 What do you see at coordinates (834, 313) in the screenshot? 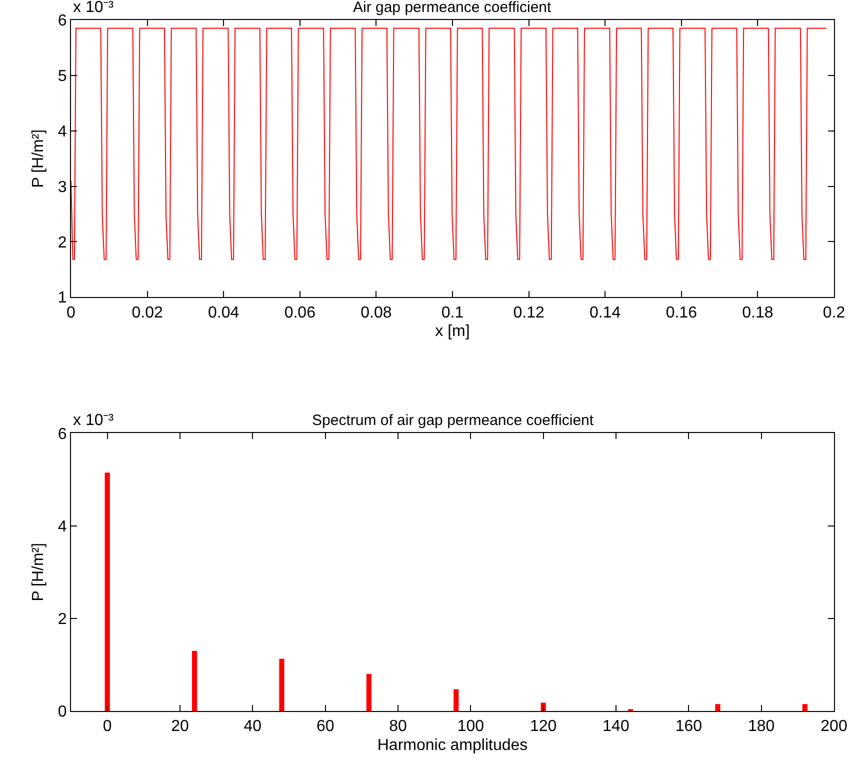
I see `x-tick-label: 0.2` at bounding box center [834, 313].